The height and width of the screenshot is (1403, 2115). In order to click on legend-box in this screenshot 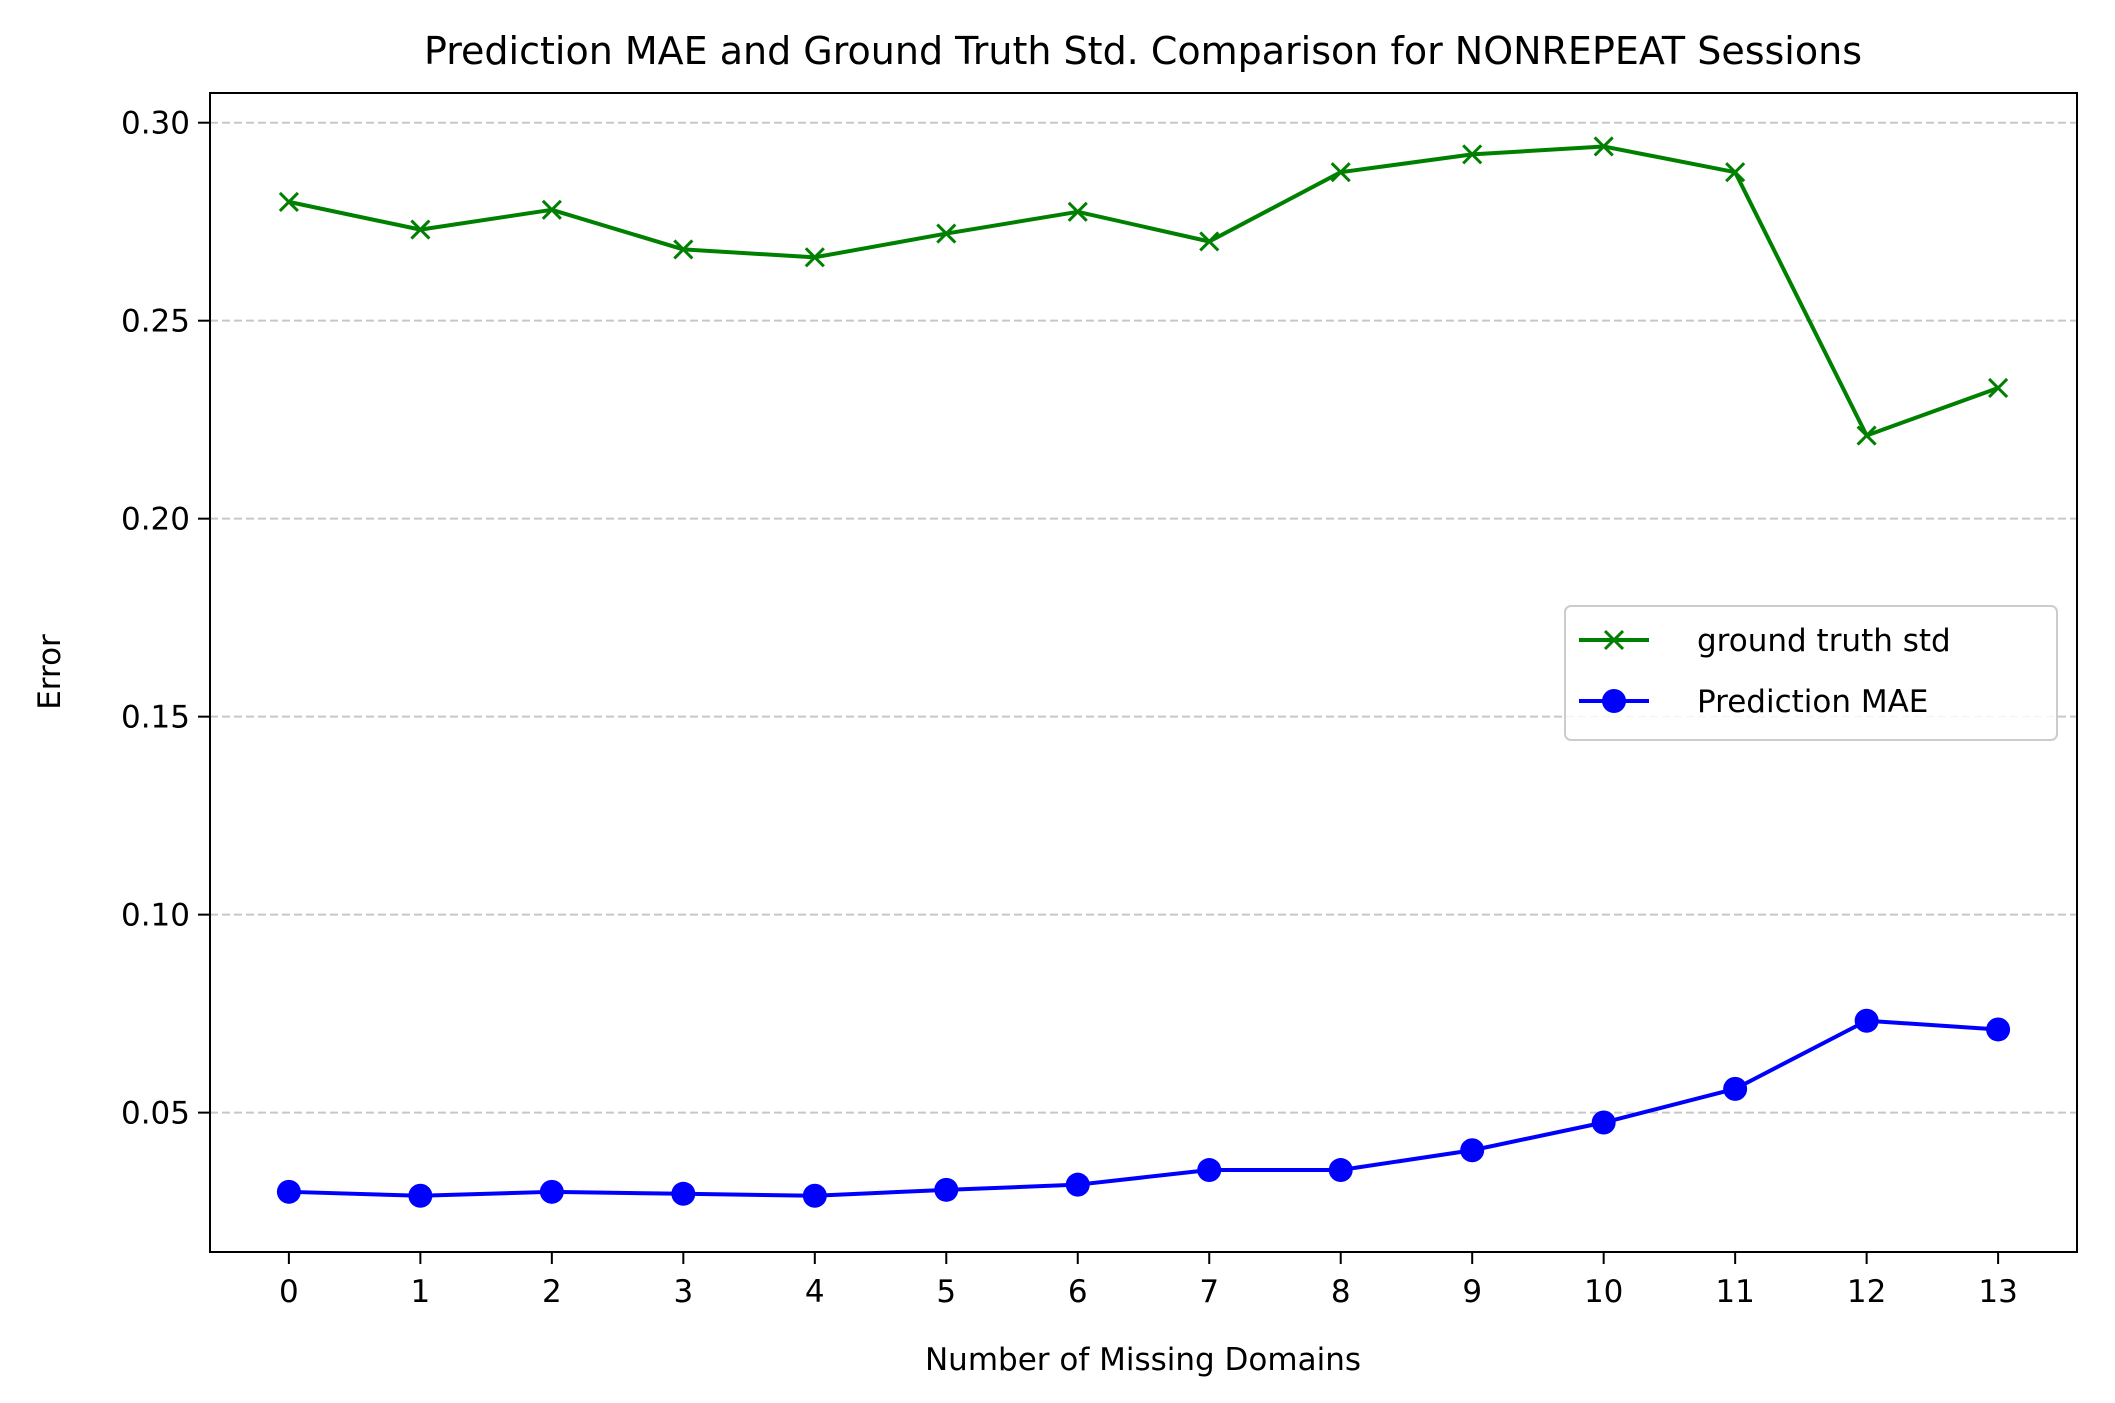, I will do `click(1811, 673)`.